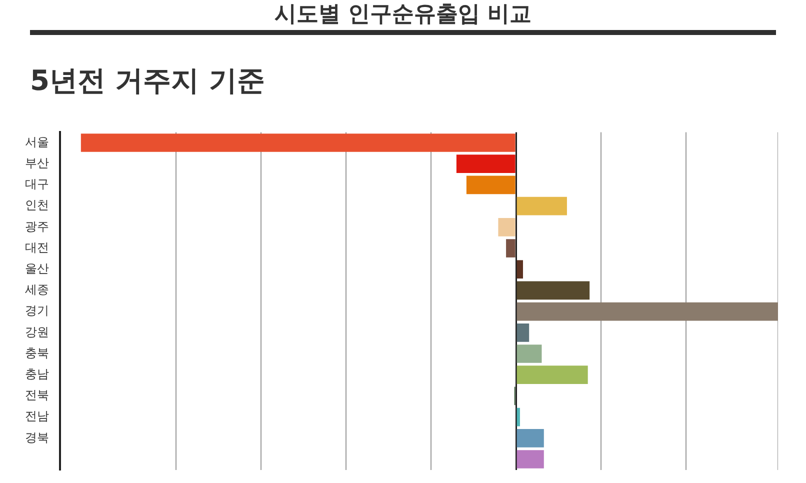 The height and width of the screenshot is (483, 806). What do you see at coordinates (37, 331) in the screenshot?
I see `y-tick-label: 강원` at bounding box center [37, 331].